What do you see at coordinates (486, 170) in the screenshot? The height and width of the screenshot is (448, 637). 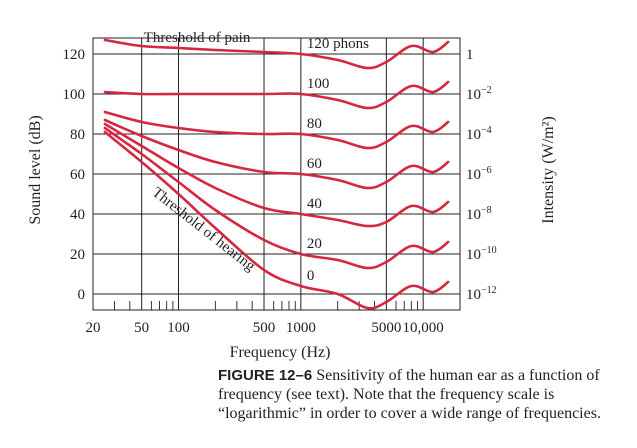 I see `right-tick-exponent-60: −6` at bounding box center [486, 170].